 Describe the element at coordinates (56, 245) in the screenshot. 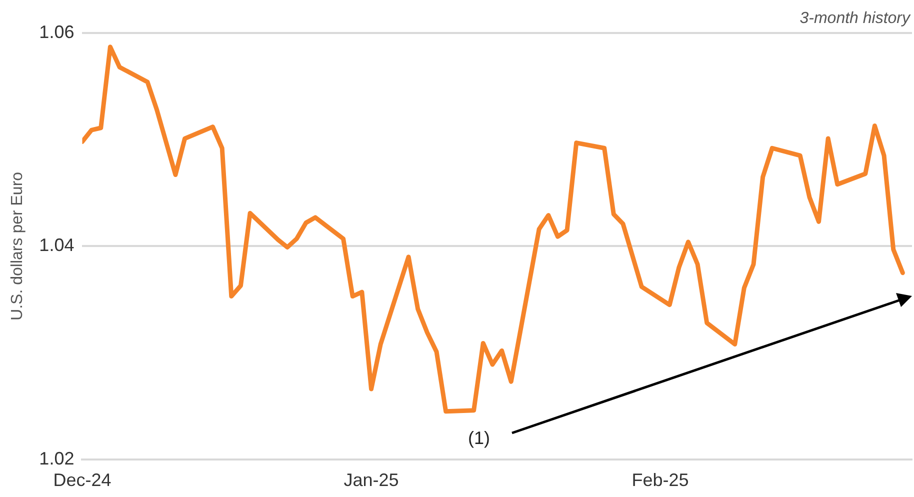

I see `y-tick-label: 1.04` at that location.